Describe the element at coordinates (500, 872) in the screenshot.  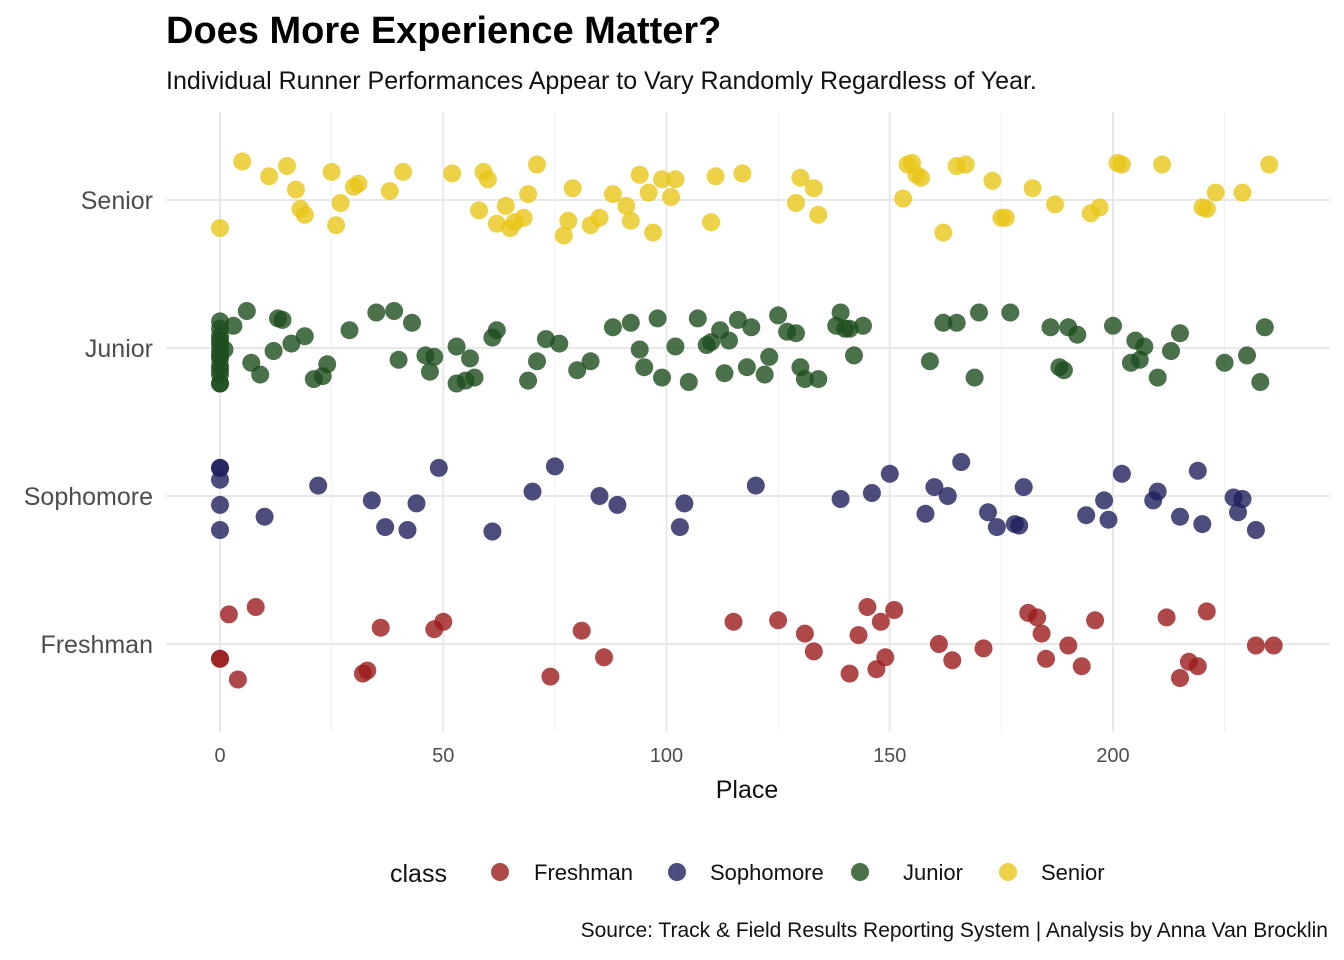
I see `legend-key-freshman` at that location.